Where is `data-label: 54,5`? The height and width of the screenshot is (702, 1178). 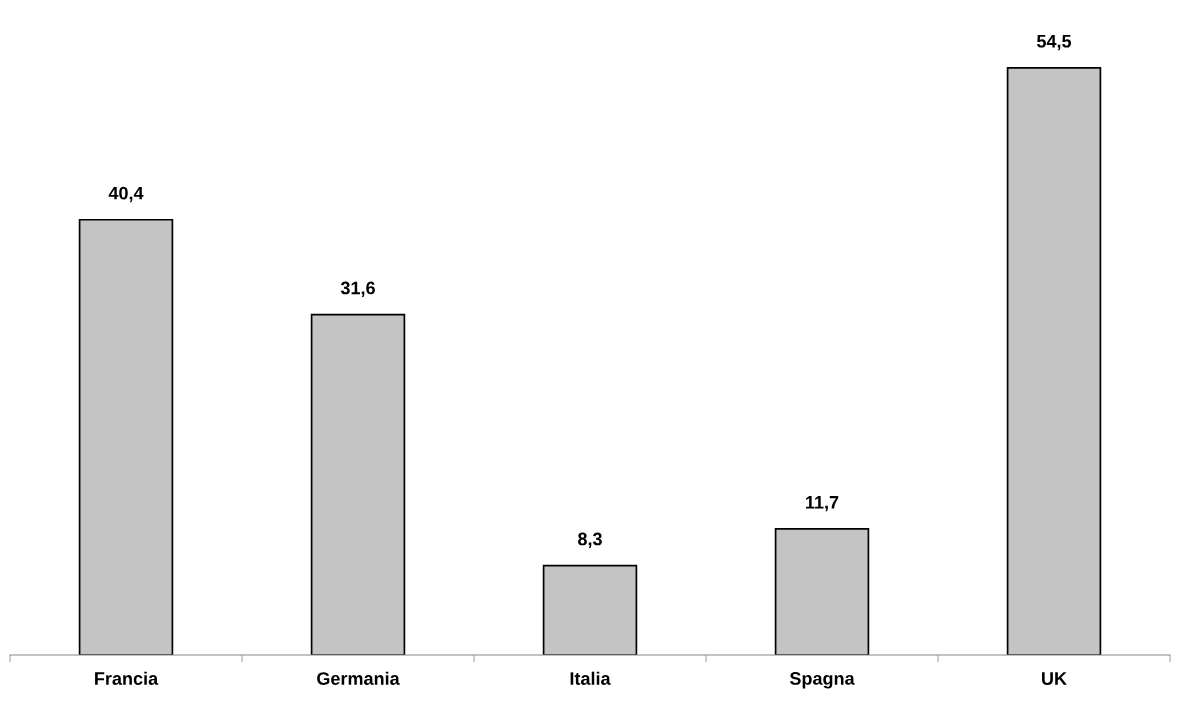
data-label: 54,5 is located at coordinates (1054, 43).